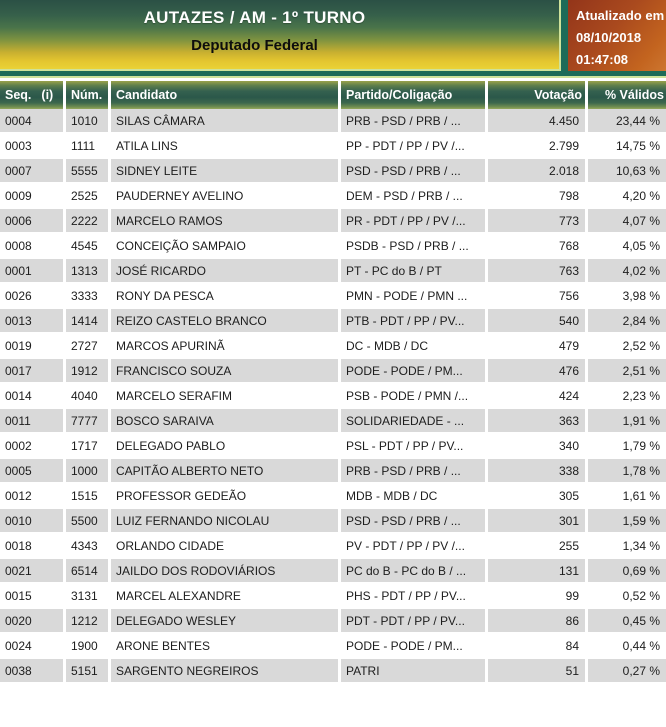 Image resolution: width=666 pixels, height=727 pixels. What do you see at coordinates (18, 95) in the screenshot?
I see `seq-label: Seq.` at bounding box center [18, 95].